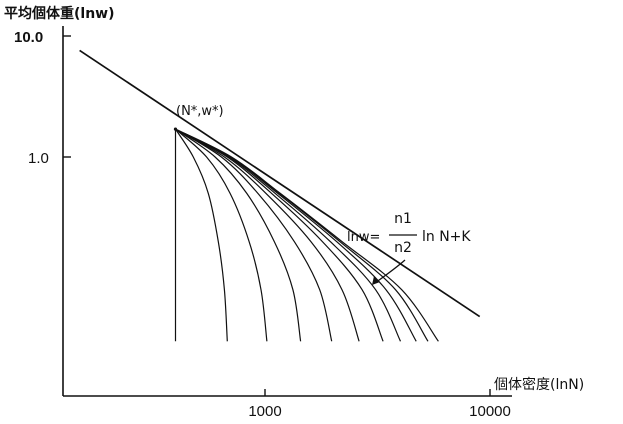 This screenshot has width=623, height=424. I want to click on x-tick-label-1000: 1000, so click(264, 411).